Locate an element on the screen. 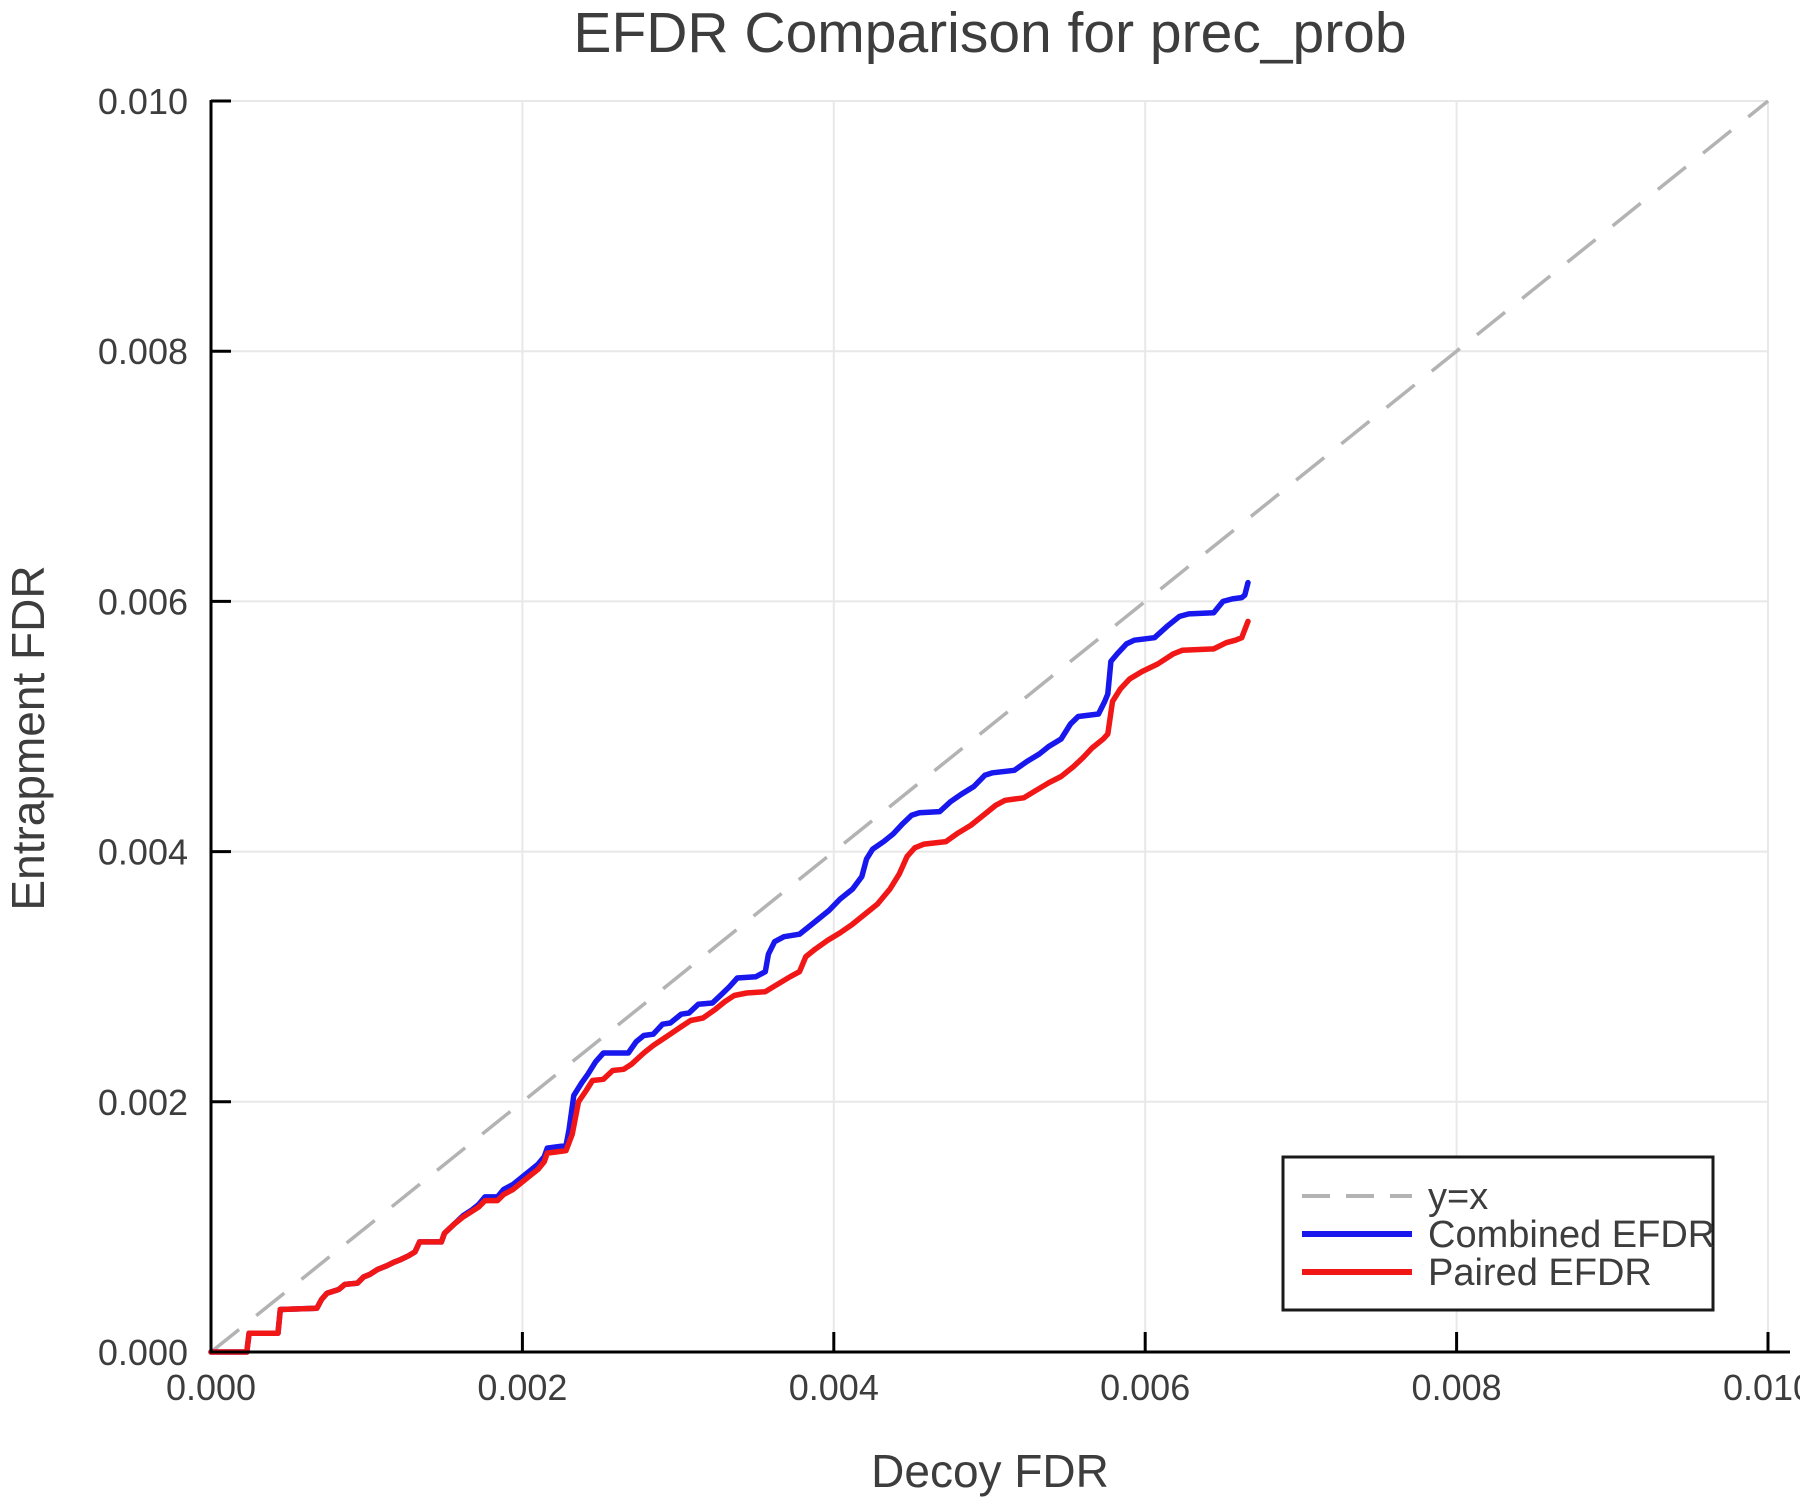 The image size is (1800, 1500). y-tick-label: 0.002 is located at coordinates (143, 1102).